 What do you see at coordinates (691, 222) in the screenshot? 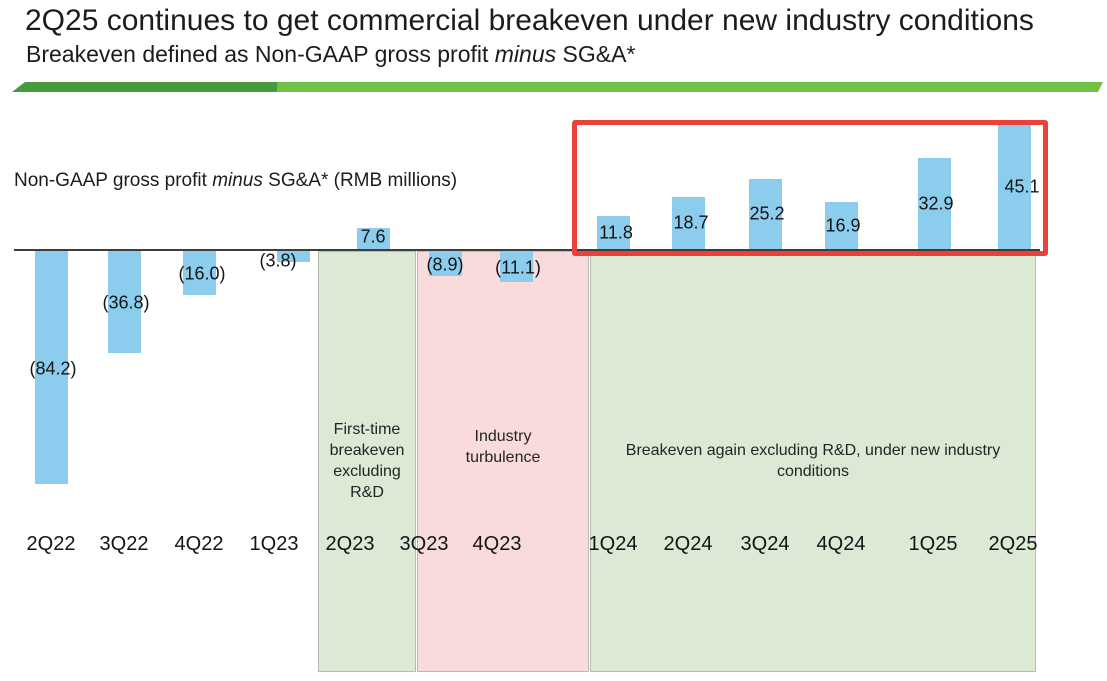
I see `value-label-2q24: 18.7` at bounding box center [691, 222].